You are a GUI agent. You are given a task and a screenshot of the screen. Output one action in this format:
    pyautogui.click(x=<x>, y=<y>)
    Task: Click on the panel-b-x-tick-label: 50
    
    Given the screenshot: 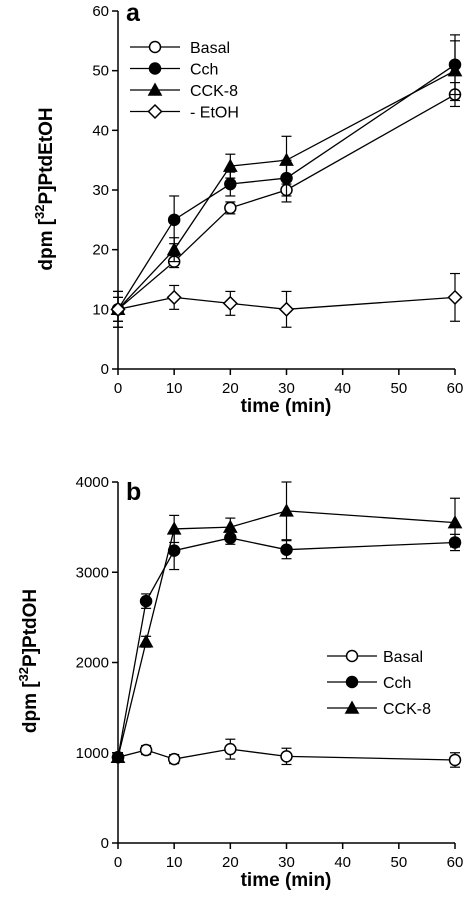 What is the action you would take?
    pyautogui.click(x=398, y=862)
    